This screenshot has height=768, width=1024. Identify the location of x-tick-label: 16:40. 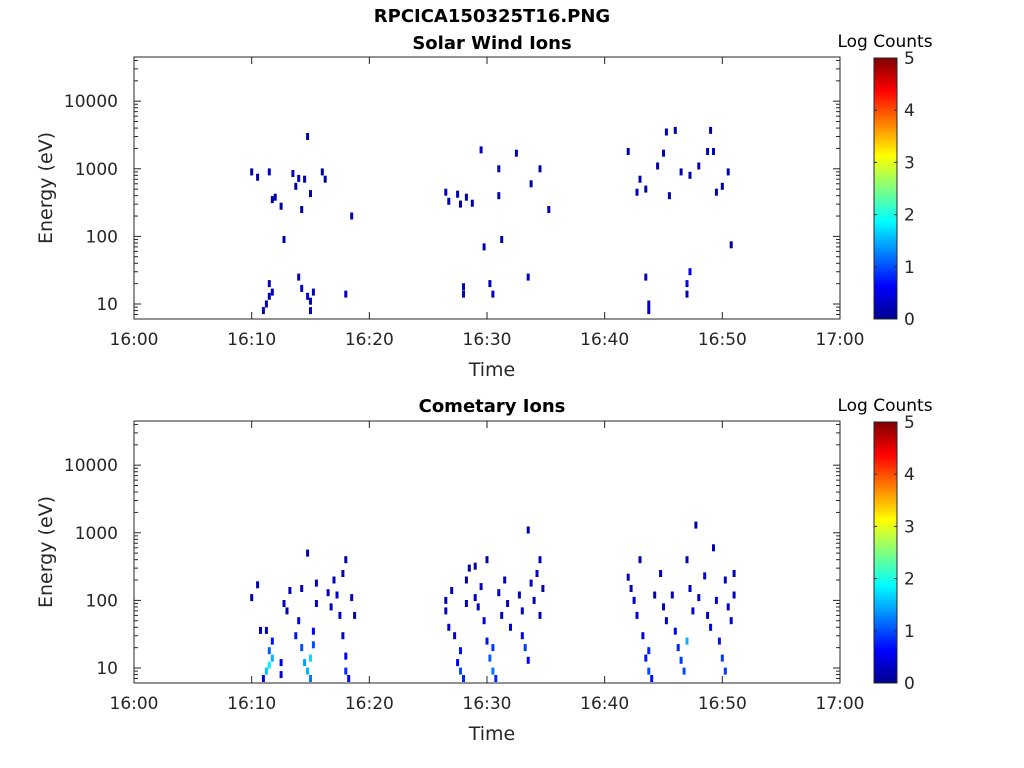
(604, 340).